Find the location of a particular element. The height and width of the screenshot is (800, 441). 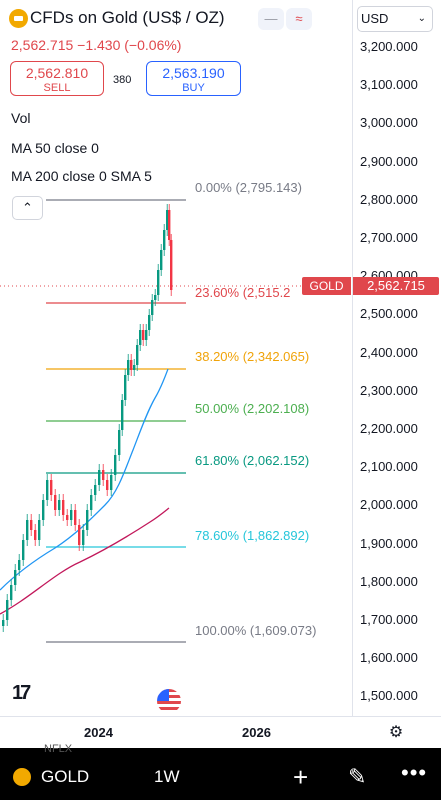

time-tick-2024: 2024 is located at coordinates (98, 732).